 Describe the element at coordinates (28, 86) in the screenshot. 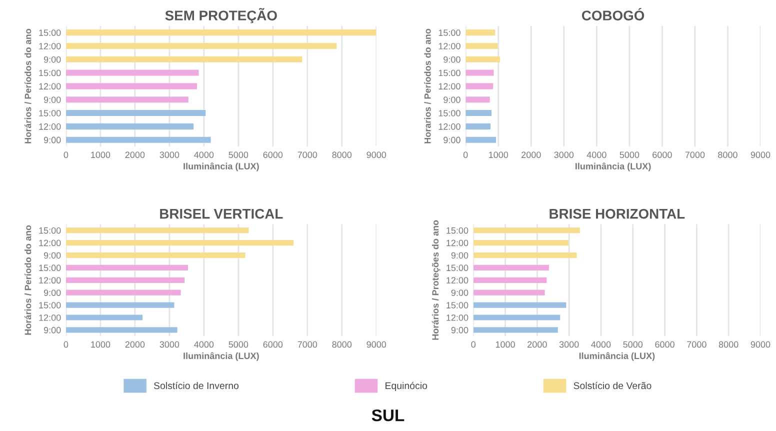

I see `y-axis-title: Horários / Períodos do ano` at that location.